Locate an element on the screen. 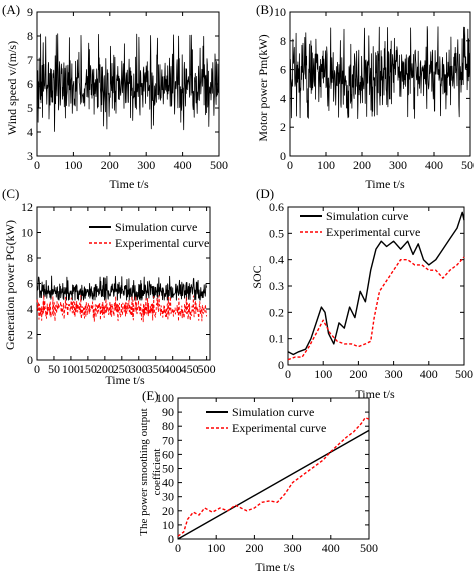 The height and width of the screenshot is (573, 474). x-tick-label-c: 0 is located at coordinates (37, 369).